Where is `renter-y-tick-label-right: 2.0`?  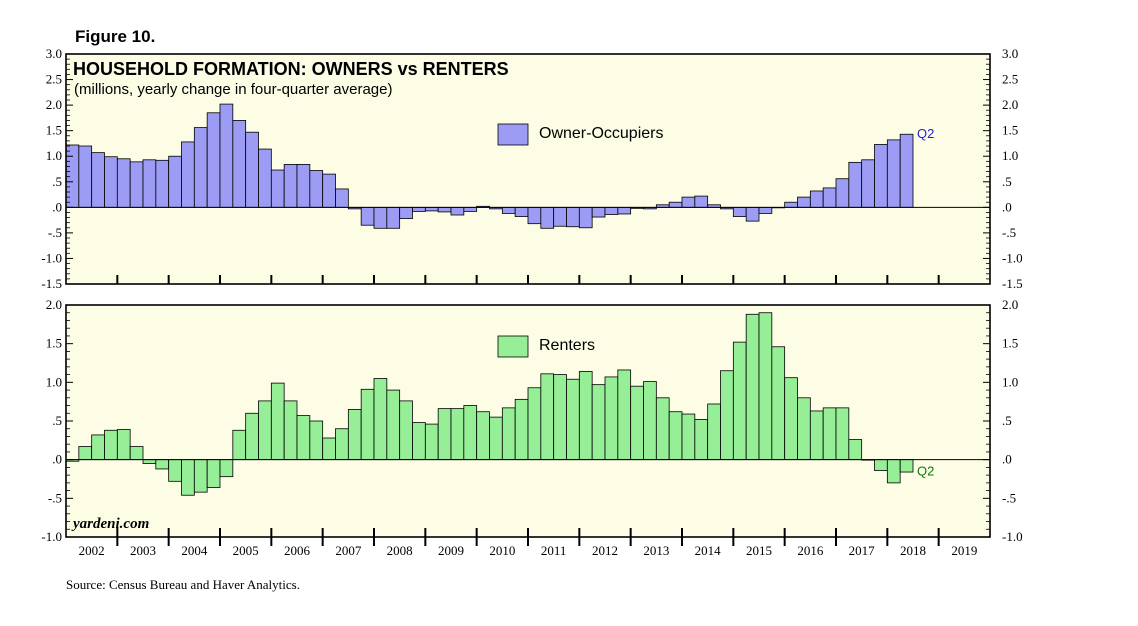
renter-y-tick-label-right: 2.0 is located at coordinates (1010, 304).